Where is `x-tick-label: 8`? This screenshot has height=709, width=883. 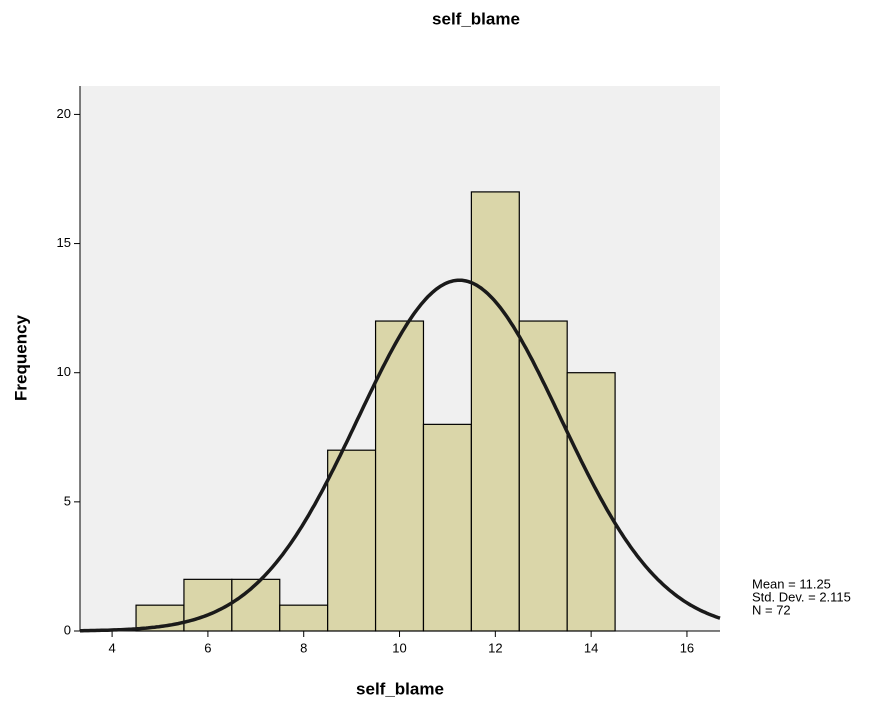 x-tick-label: 8 is located at coordinates (303, 647).